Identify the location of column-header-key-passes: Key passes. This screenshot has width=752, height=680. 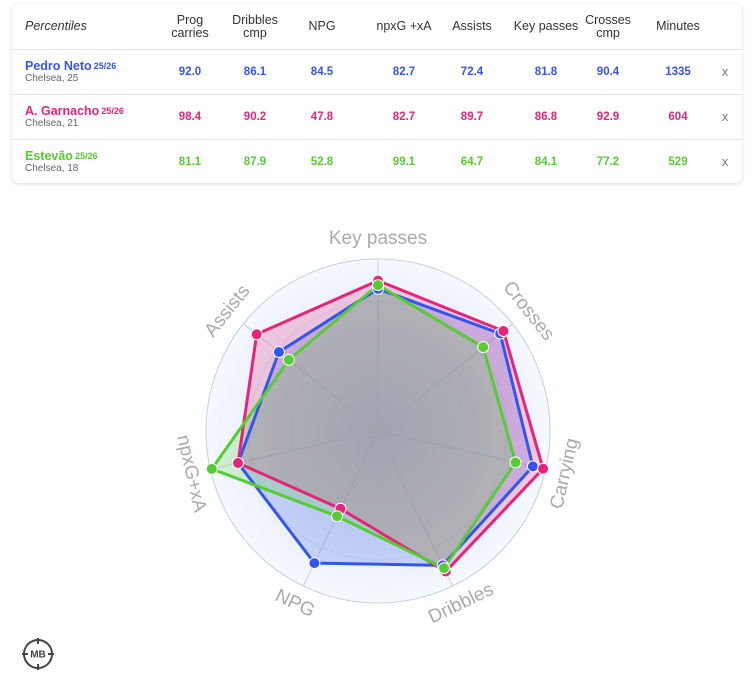
(546, 26).